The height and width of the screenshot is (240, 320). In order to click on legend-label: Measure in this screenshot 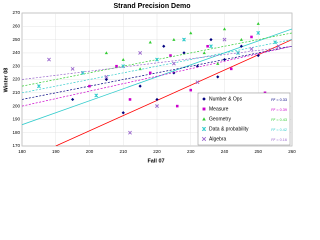, I will do `click(219, 109)`.